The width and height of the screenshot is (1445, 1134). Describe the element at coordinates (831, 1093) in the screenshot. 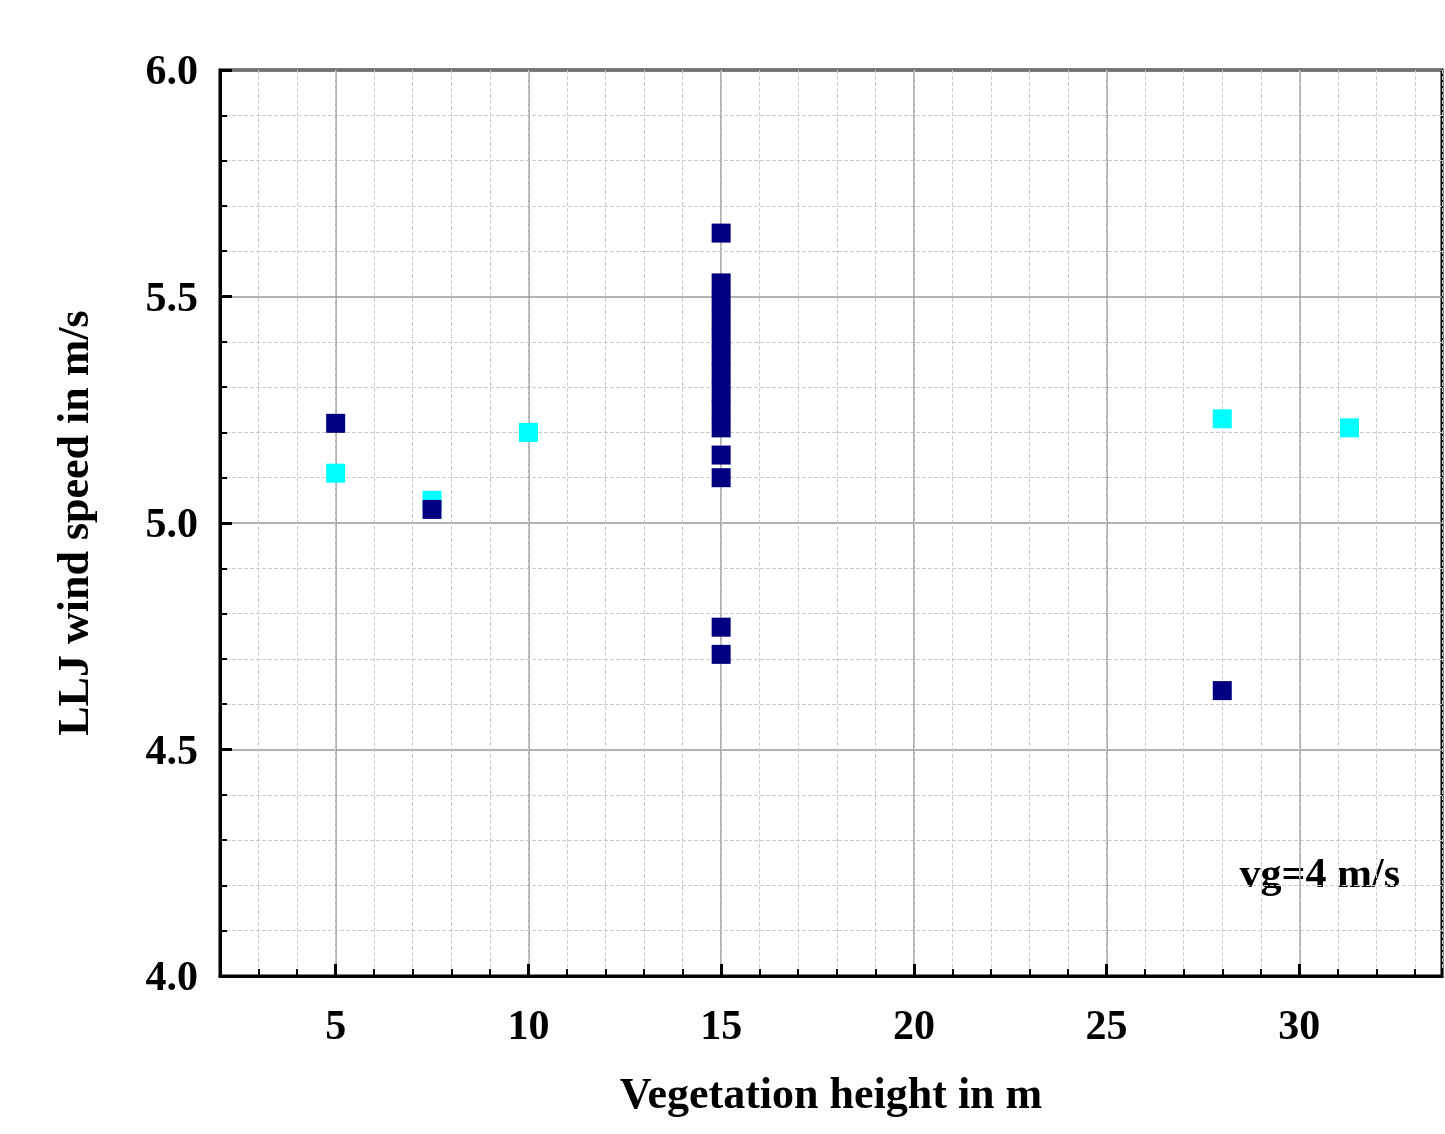

I see `x-axis-title: Vegetation height in m` at that location.